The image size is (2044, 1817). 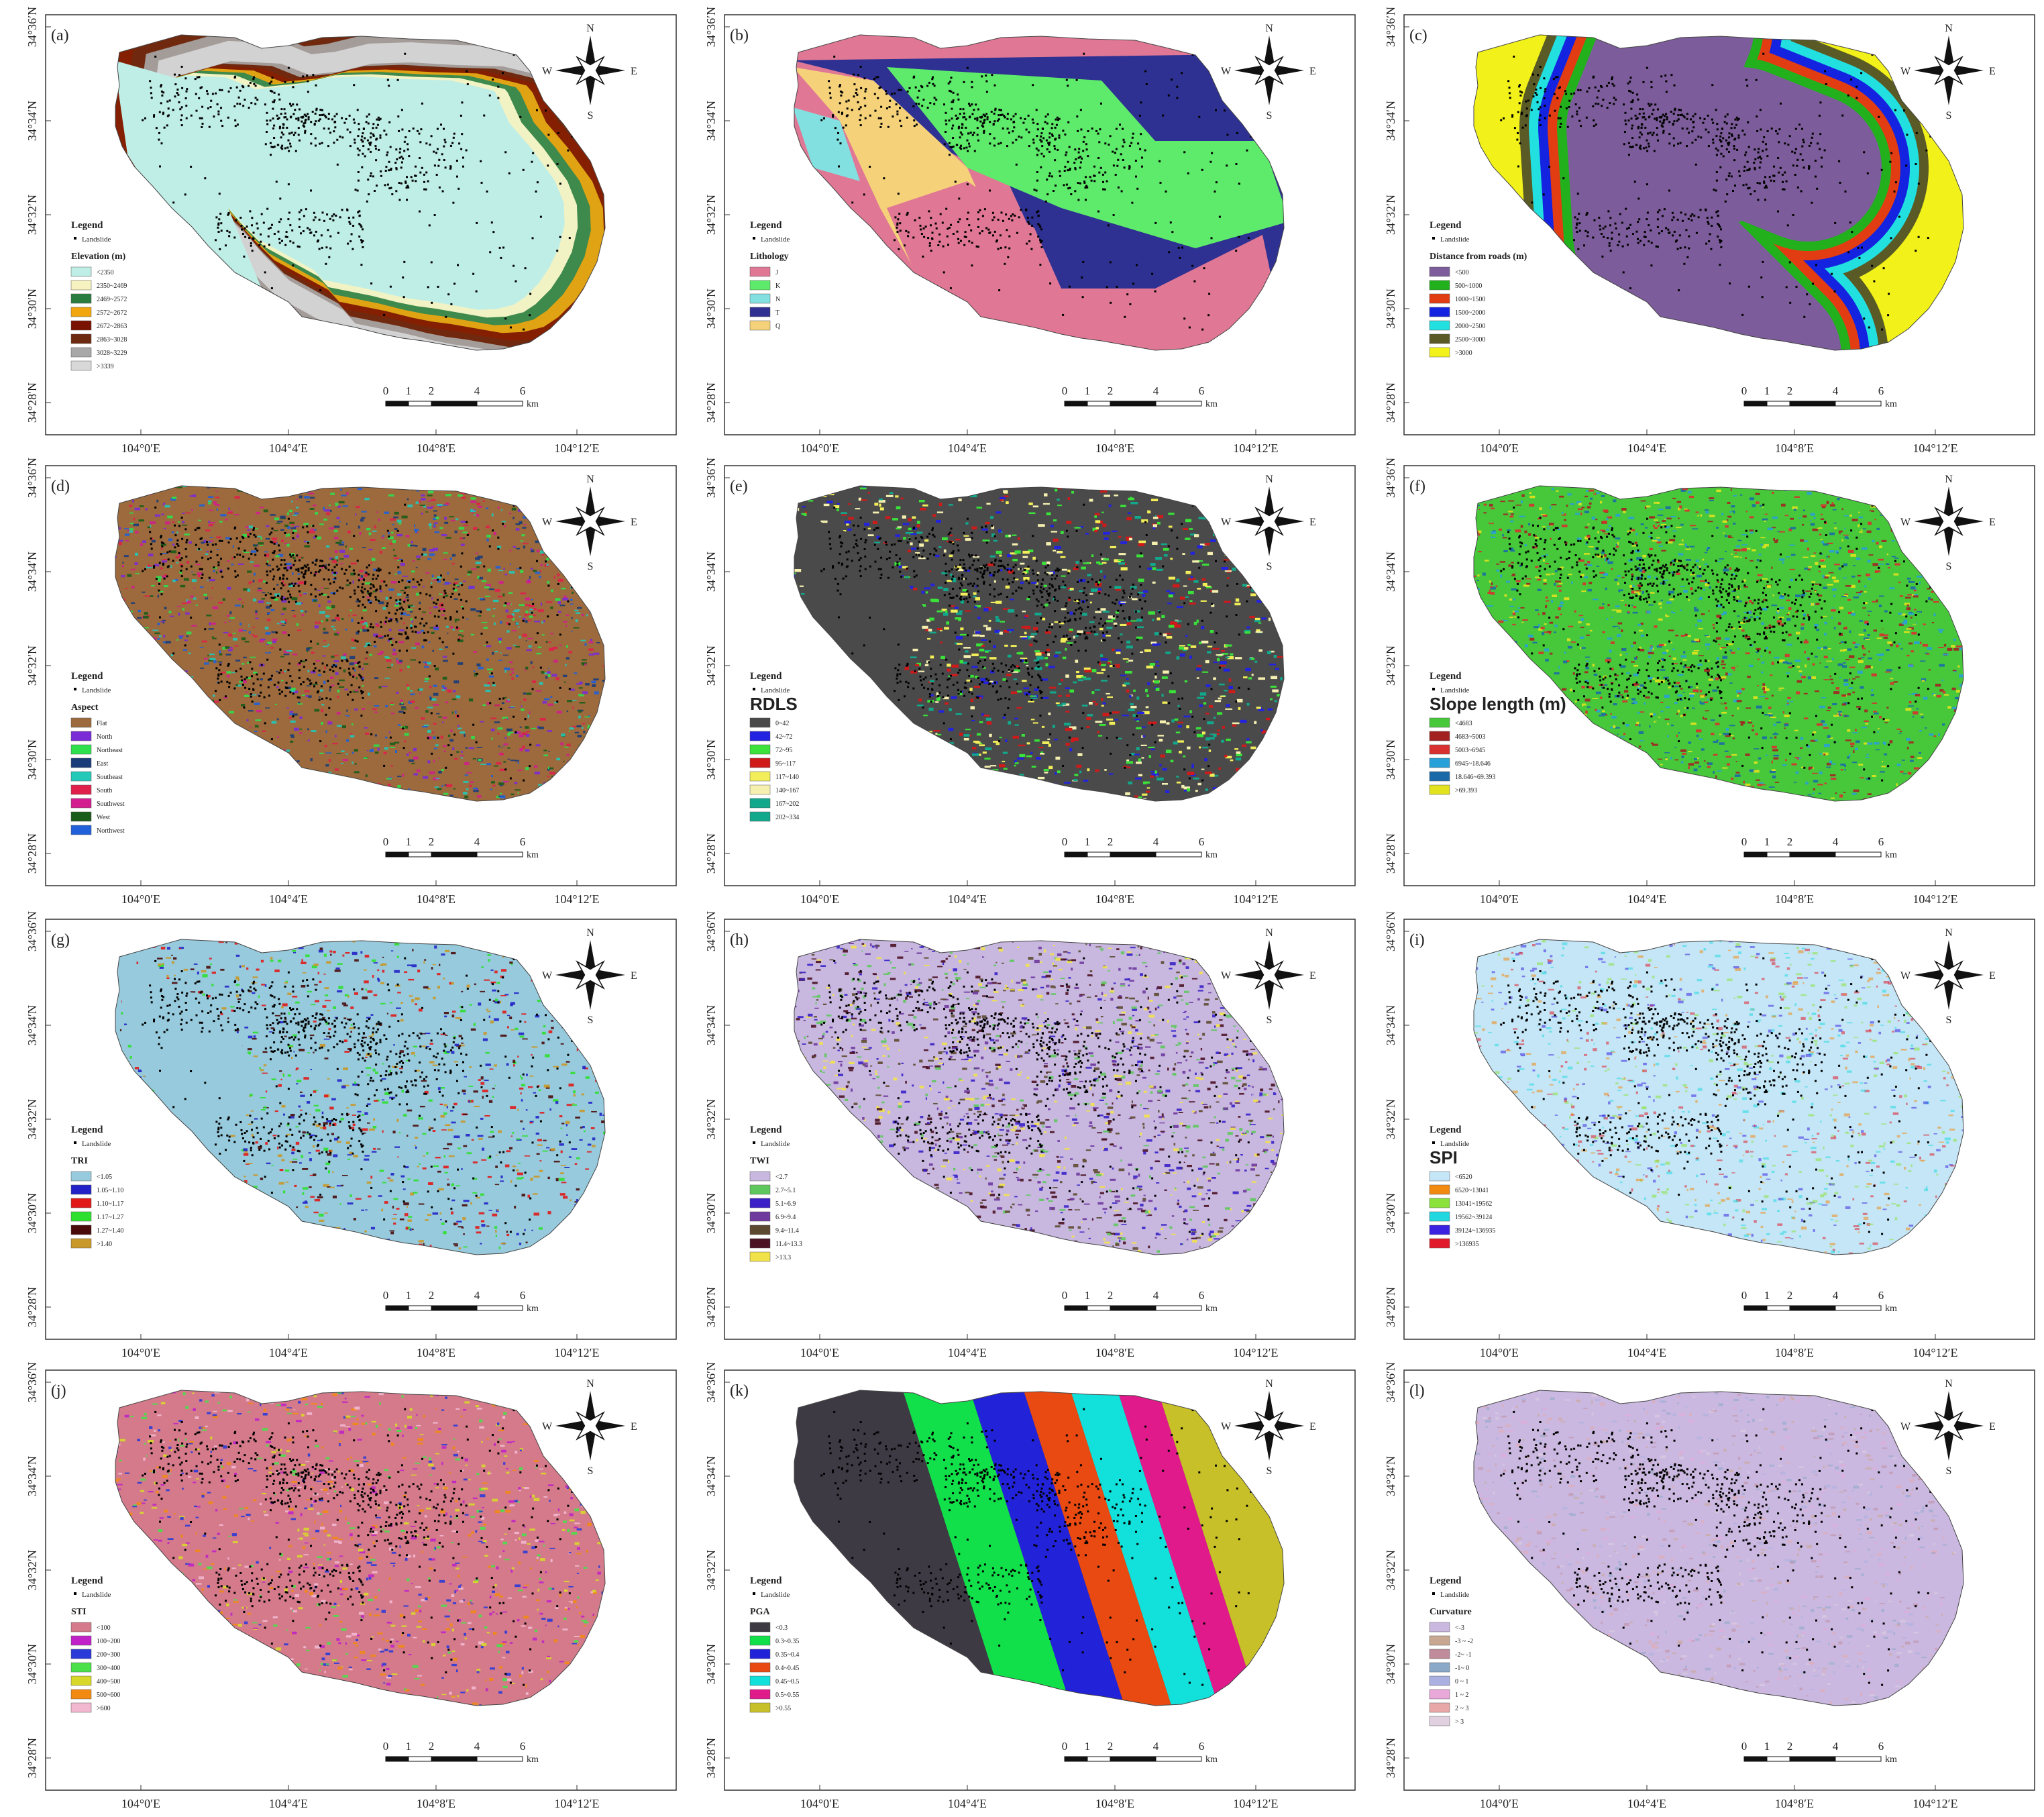 What do you see at coordinates (32, 402) in the screenshot?
I see `lat-label: 34°28′N` at bounding box center [32, 402].